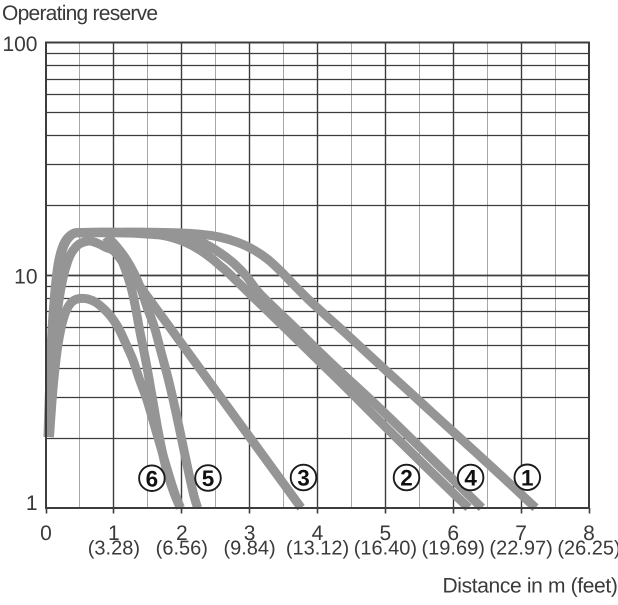 The width and height of the screenshot is (618, 605). What do you see at coordinates (587, 549) in the screenshot?
I see `svg-text: (26.25)` at bounding box center [587, 549].